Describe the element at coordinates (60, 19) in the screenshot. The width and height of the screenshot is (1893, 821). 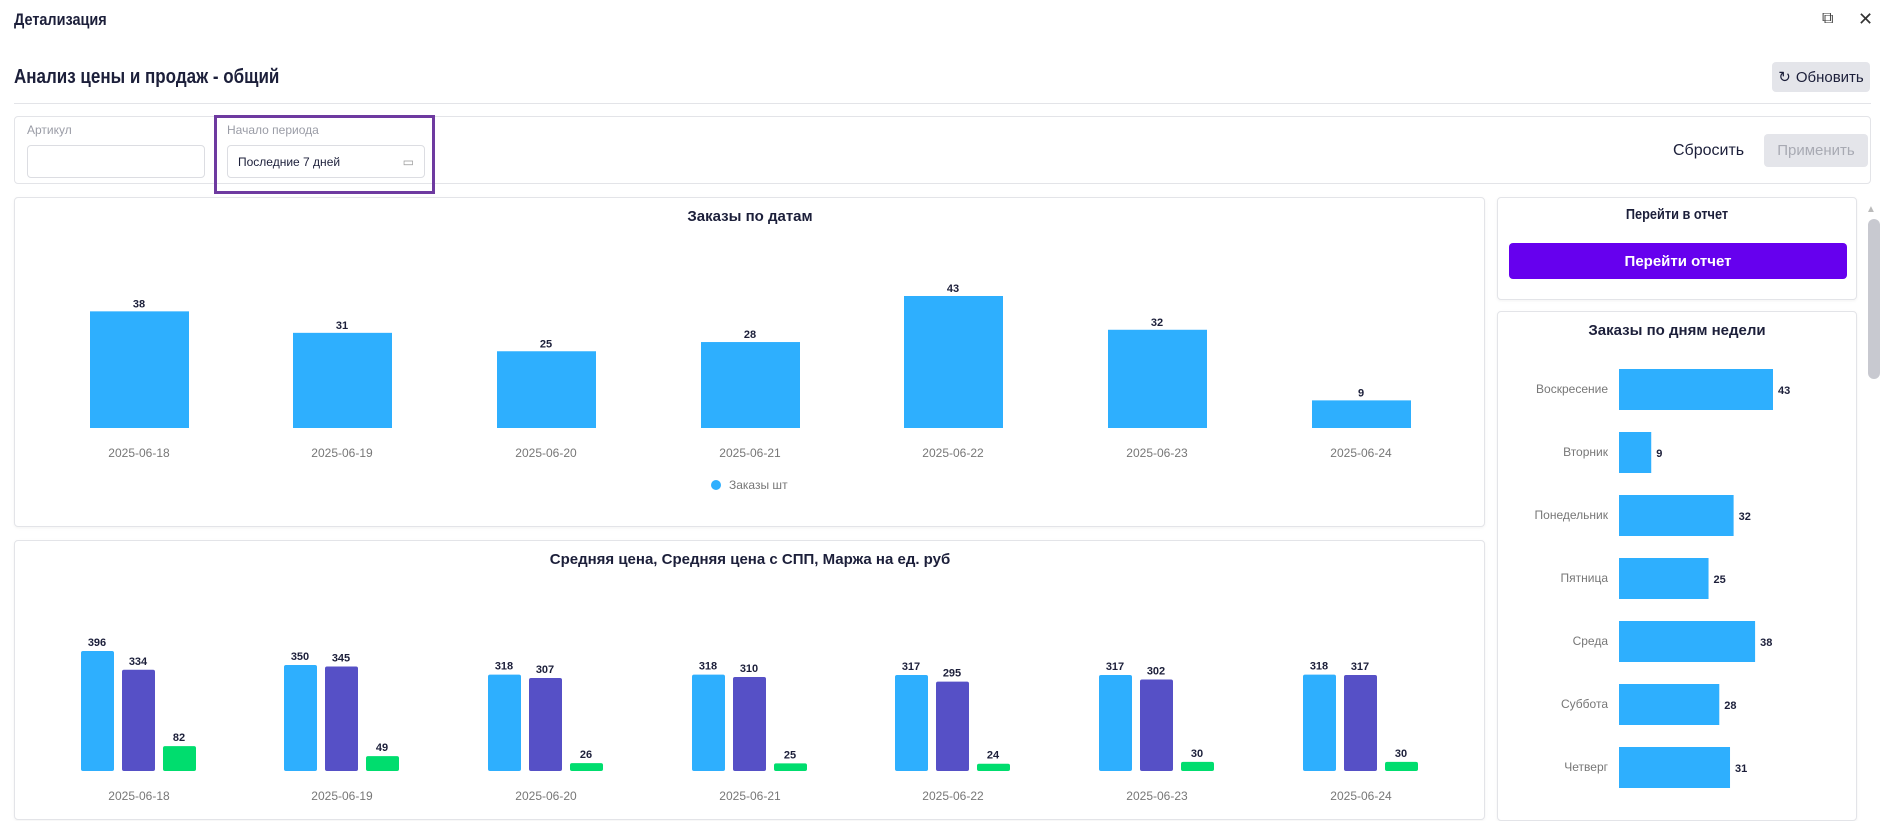
I see `window-title: Детализация` at that location.